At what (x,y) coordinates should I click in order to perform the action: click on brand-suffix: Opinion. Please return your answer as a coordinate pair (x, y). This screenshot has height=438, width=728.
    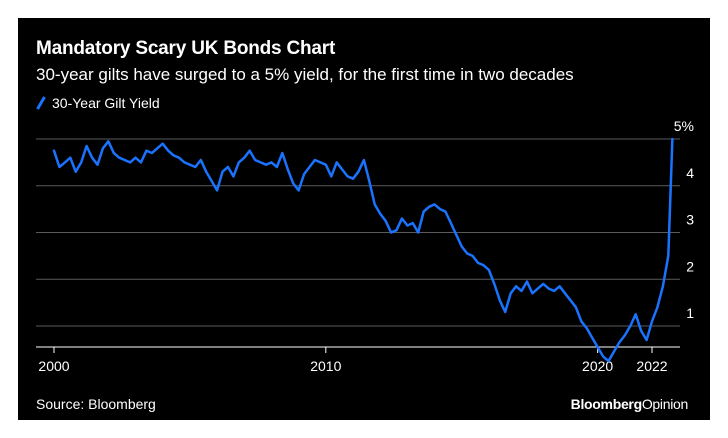
    Looking at the image, I should click on (664, 404).